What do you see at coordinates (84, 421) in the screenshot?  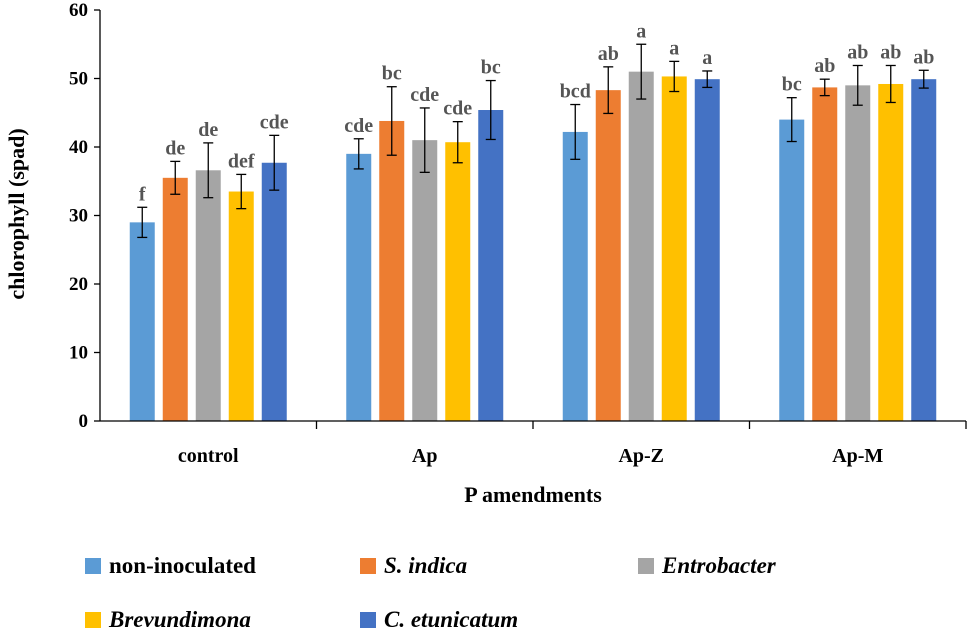 I see `y-tick-label: 0` at bounding box center [84, 421].